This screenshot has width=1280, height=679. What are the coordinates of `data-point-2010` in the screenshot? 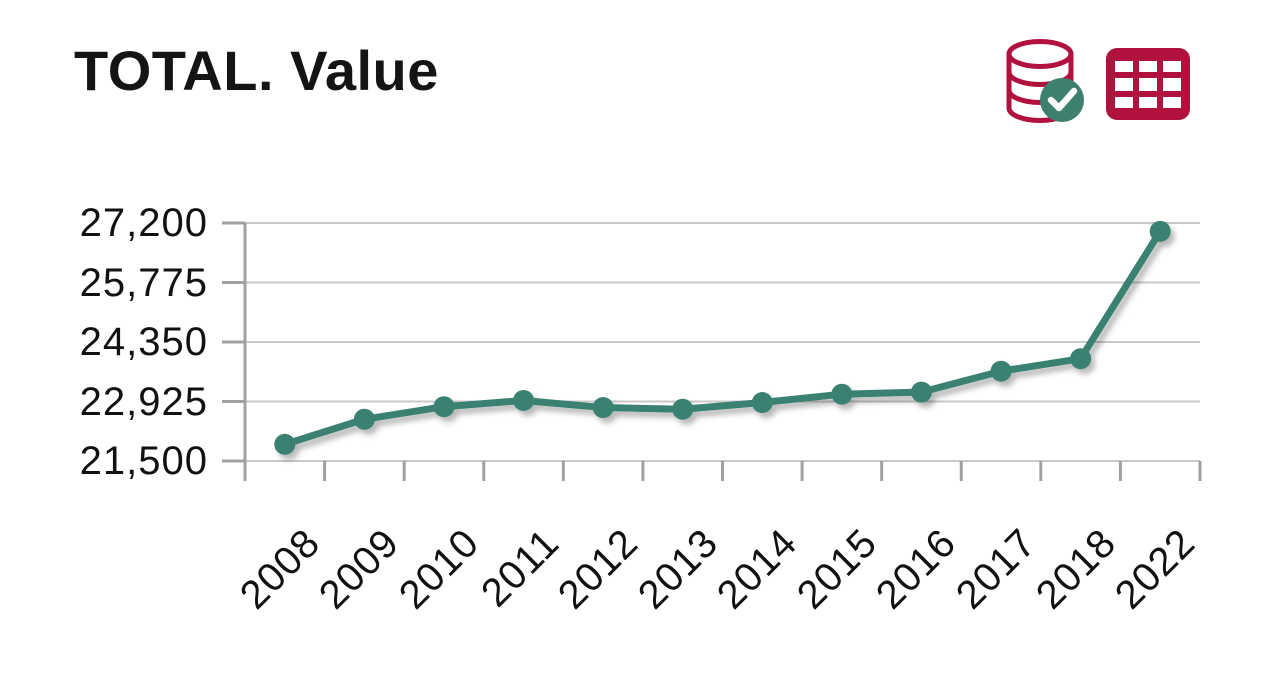 It's located at (444, 407).